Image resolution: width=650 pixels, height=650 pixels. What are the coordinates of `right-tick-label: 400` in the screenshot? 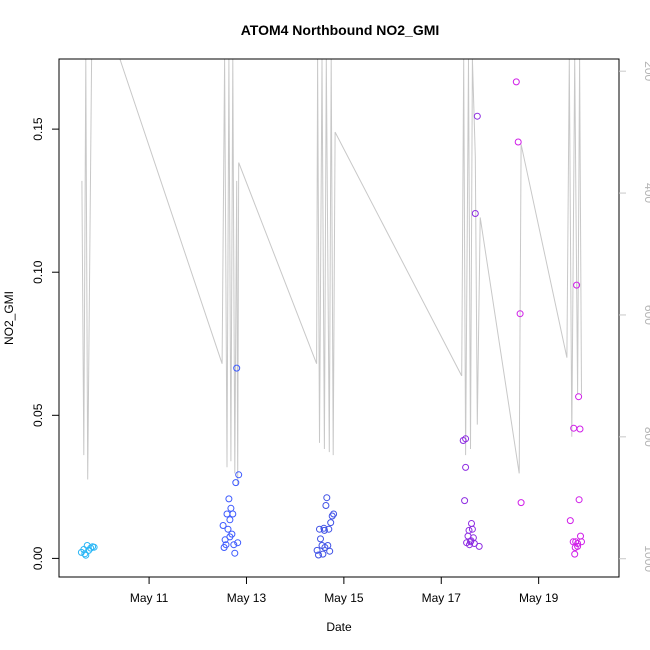 It's located at (646, 193).